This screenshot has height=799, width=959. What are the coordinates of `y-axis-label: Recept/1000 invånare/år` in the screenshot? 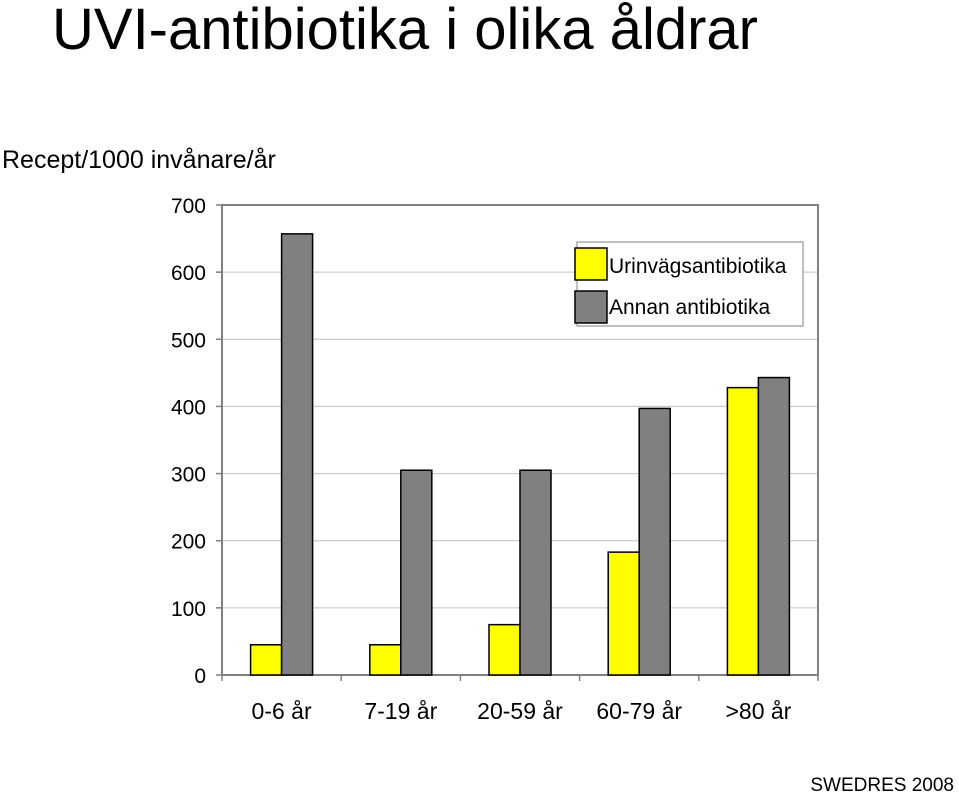 It's located at (139, 160).